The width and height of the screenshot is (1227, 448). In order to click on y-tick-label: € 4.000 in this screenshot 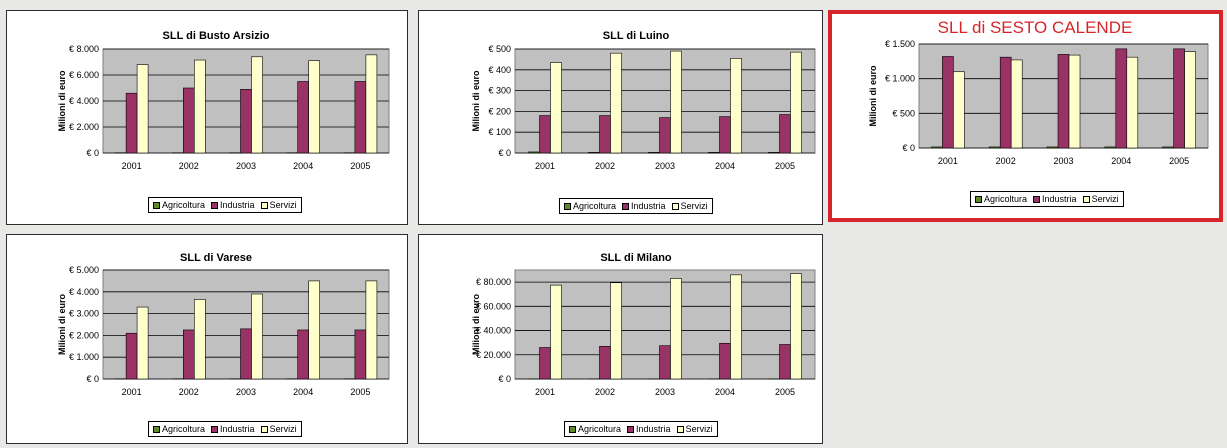, I will do `click(84, 101)`.